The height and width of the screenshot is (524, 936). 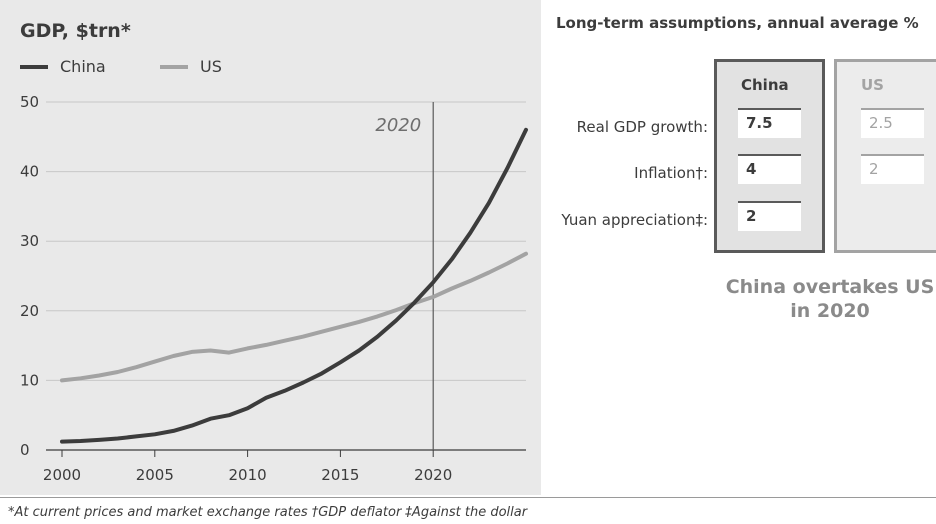 What do you see at coordinates (830, 311) in the screenshot?
I see `conclusion-line-2: in 2020` at bounding box center [830, 311].